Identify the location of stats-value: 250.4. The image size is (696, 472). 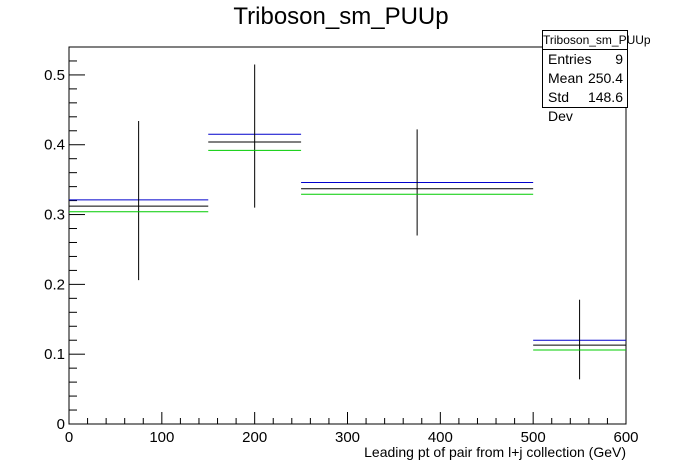
(605, 78).